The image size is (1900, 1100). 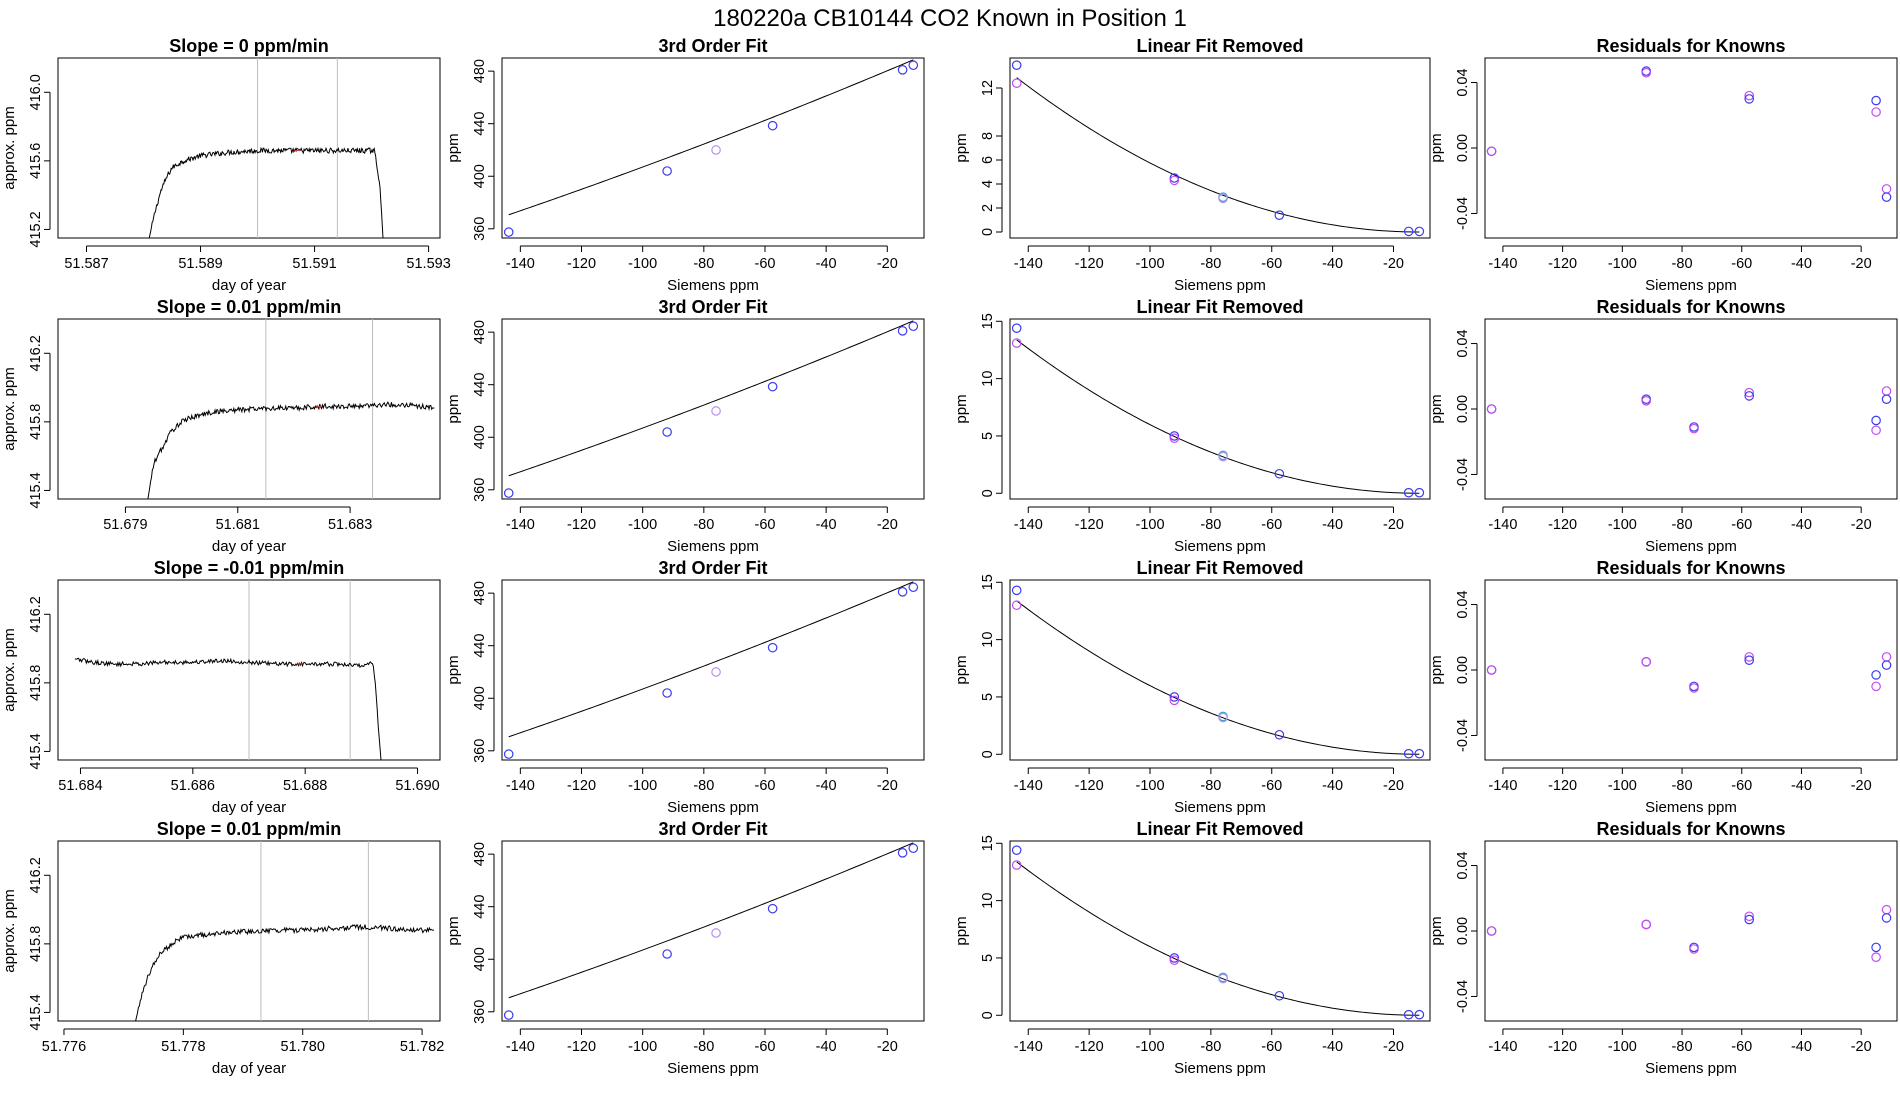 What do you see at coordinates (1463, 409) in the screenshot?
I see `y-tick-label: 0.00` at bounding box center [1463, 409].